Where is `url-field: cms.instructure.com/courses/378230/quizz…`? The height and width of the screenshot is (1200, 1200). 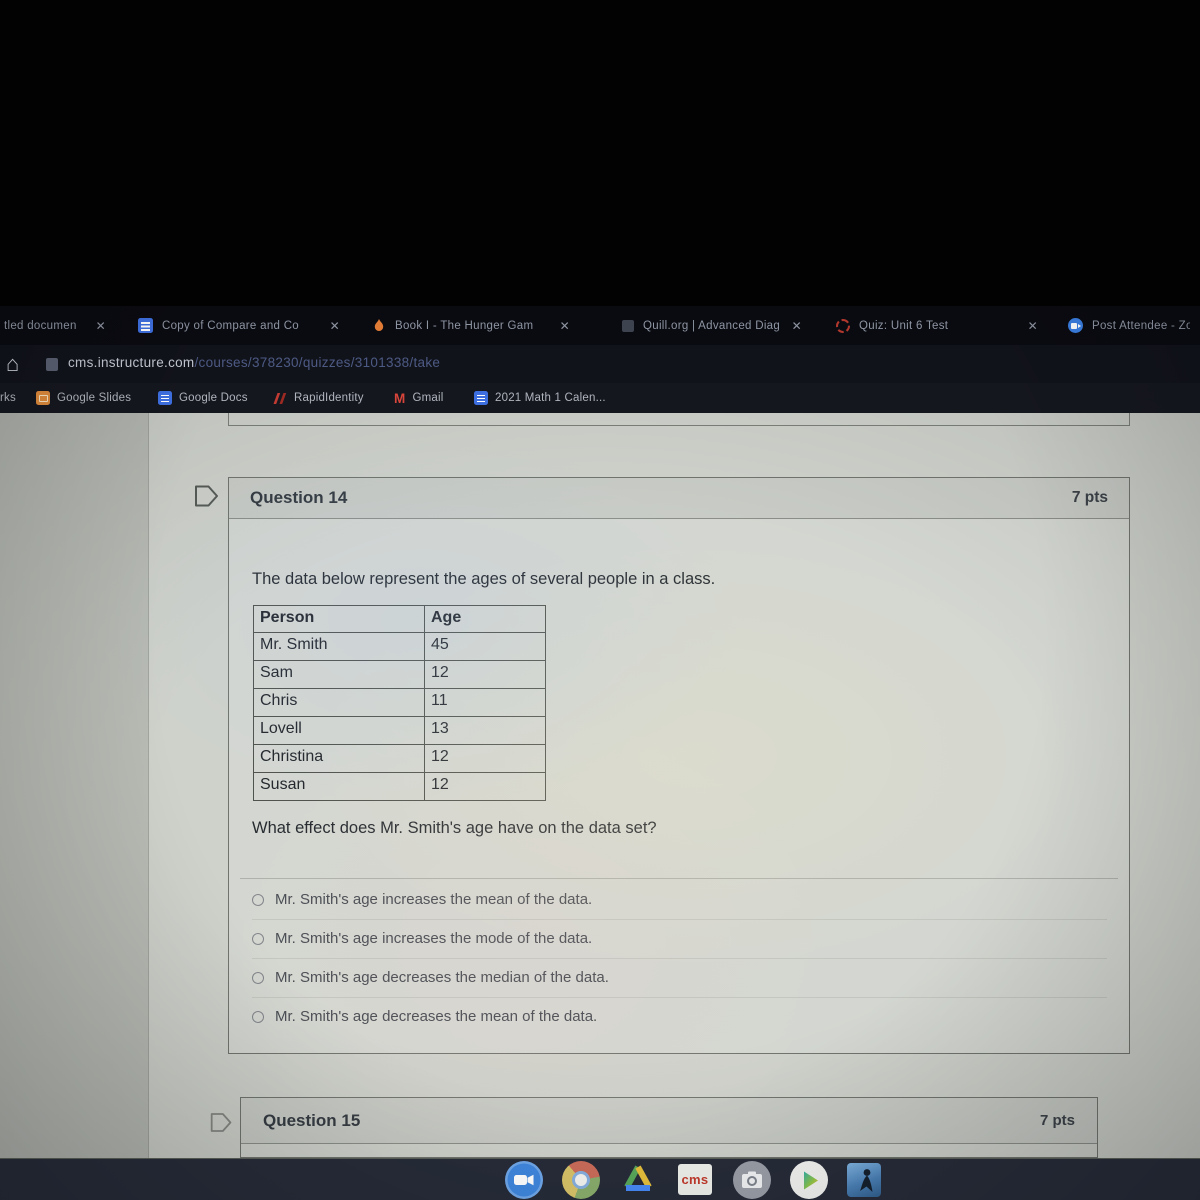
url-field: cms.instructure.com/courses/378230/quizz… is located at coordinates (254, 362).